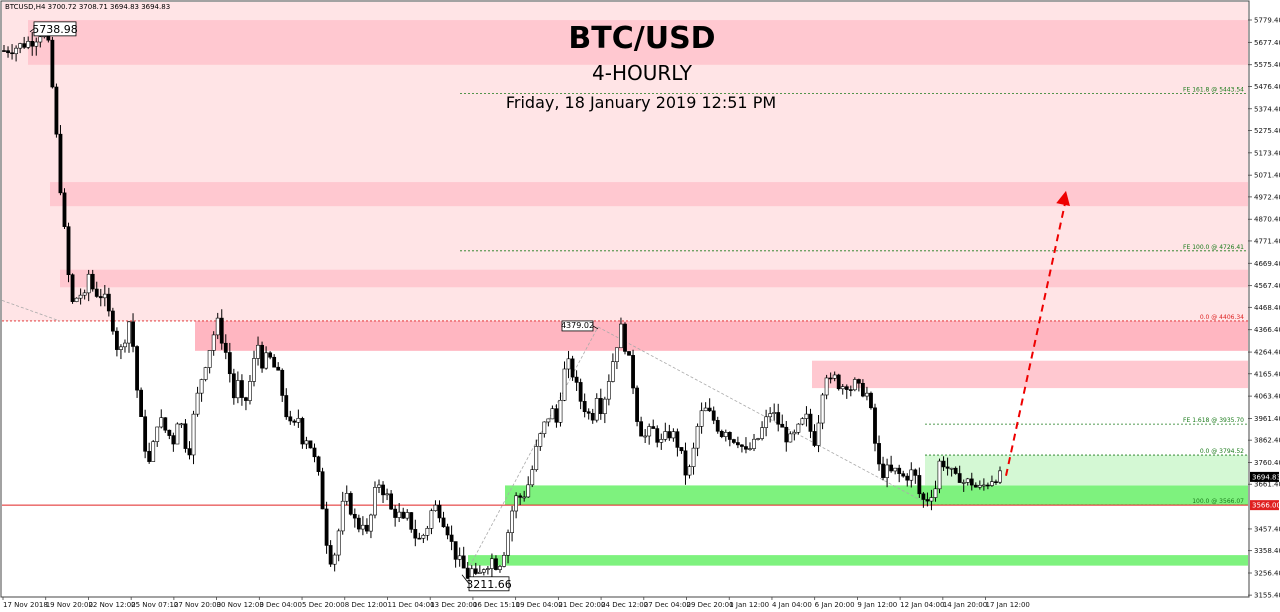 The width and height of the screenshot is (1280, 612). Describe the element at coordinates (31, 311) in the screenshot. I see `trend-line-a` at that location.